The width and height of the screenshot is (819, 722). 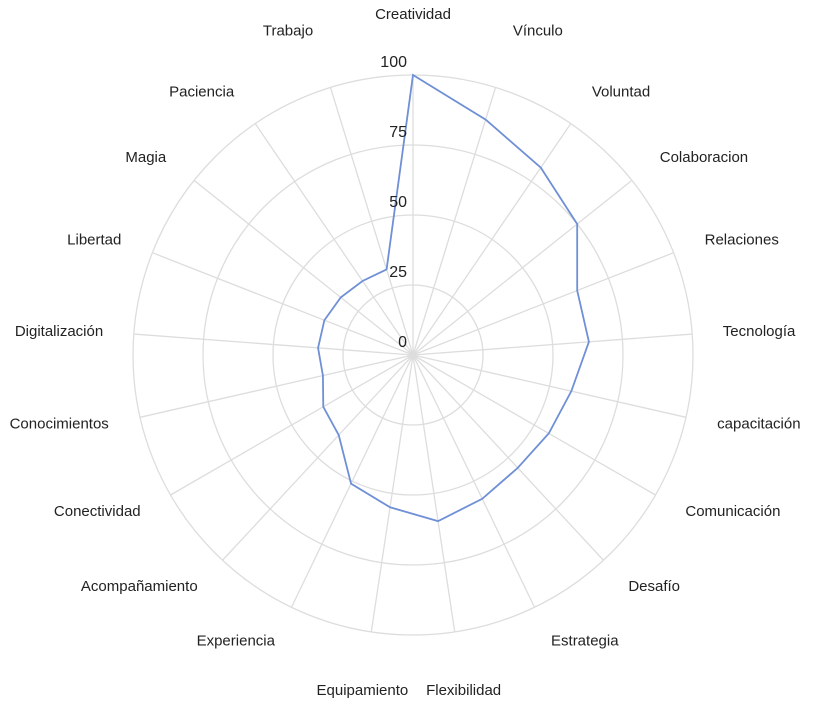 What do you see at coordinates (463, 690) in the screenshot?
I see `axis-label: Flexibilidad` at bounding box center [463, 690].